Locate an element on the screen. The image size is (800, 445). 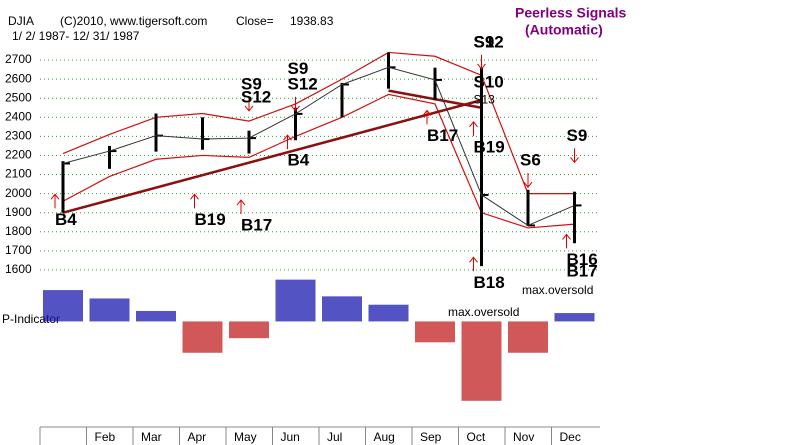
x-tick-label: May is located at coordinates (245, 437).